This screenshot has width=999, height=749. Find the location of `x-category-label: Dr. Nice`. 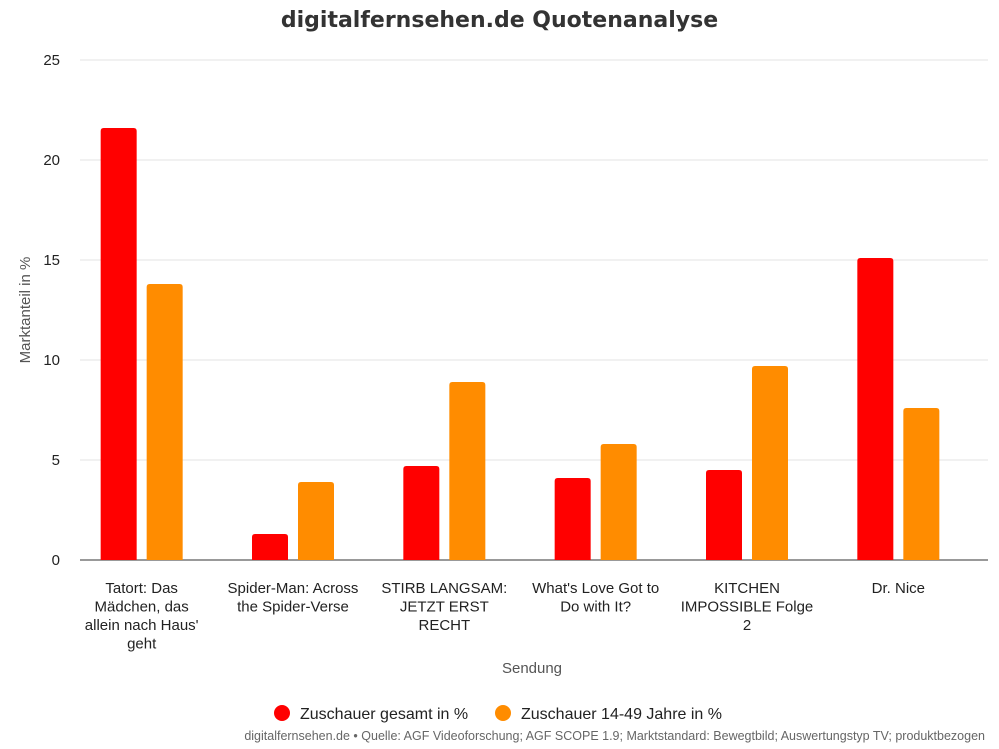

x-category-label: Dr. Nice is located at coordinates (898, 588).